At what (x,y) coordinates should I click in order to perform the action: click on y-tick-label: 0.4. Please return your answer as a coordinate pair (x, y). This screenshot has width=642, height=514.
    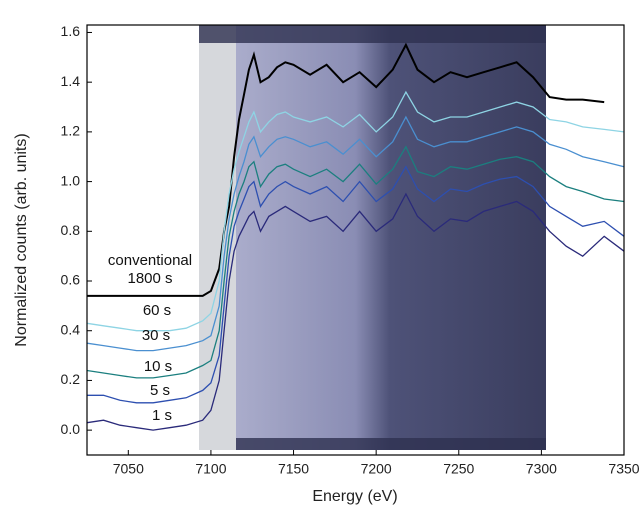
    Looking at the image, I should click on (71, 329).